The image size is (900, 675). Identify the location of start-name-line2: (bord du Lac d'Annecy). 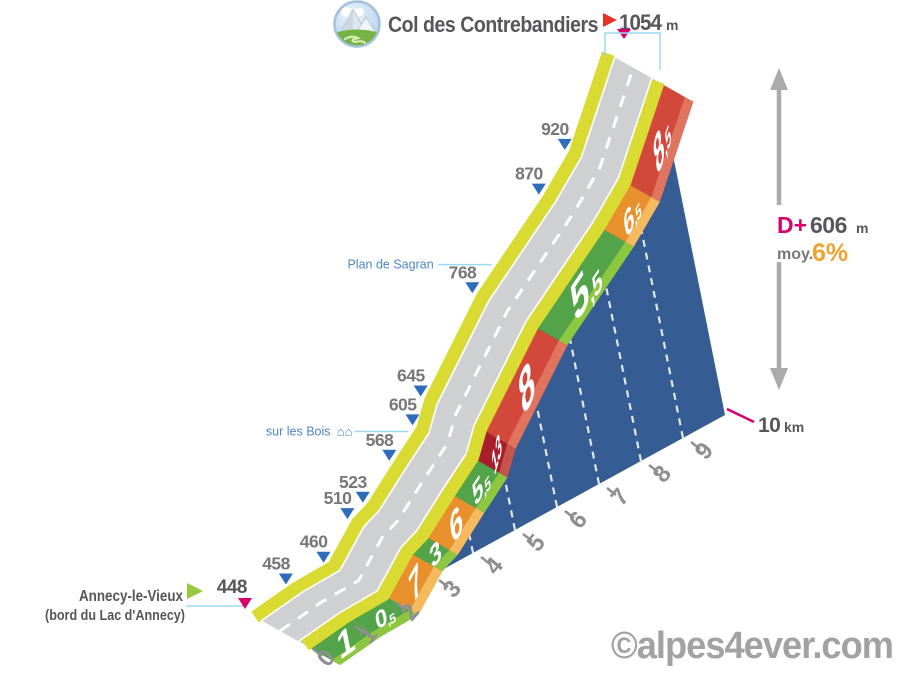
(115, 615).